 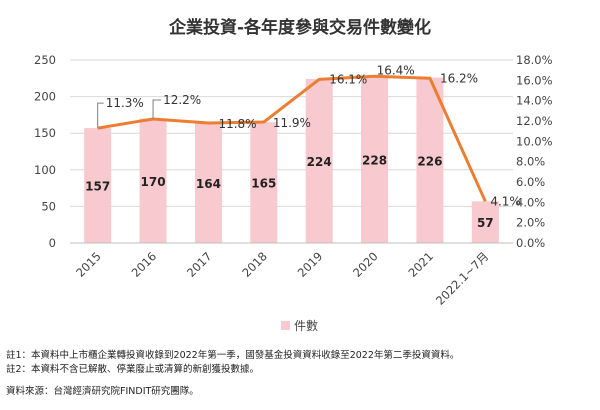 I want to click on bar-value-label: 57, so click(x=485, y=223).